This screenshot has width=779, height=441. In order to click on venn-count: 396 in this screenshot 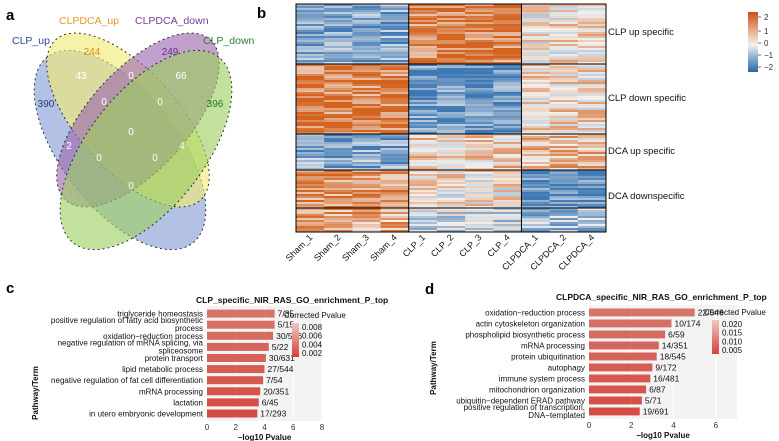, I will do `click(215, 104)`.